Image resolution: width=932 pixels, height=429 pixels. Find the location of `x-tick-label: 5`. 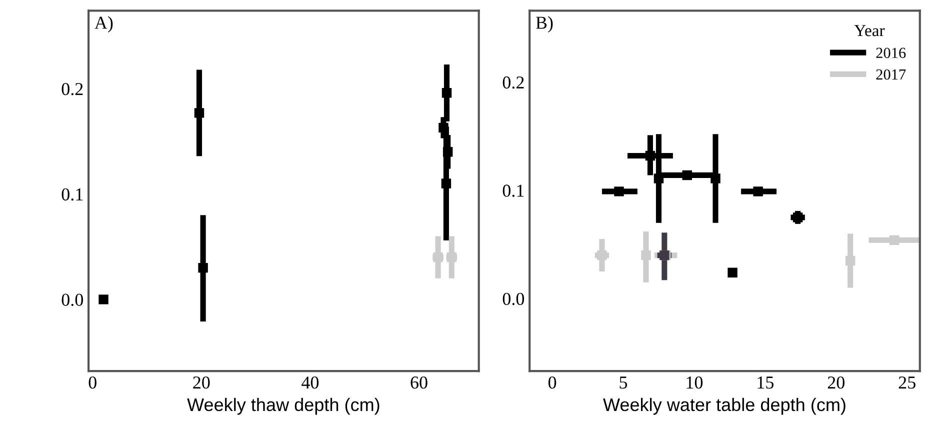

x-tick-label: 5 is located at coordinates (624, 382).